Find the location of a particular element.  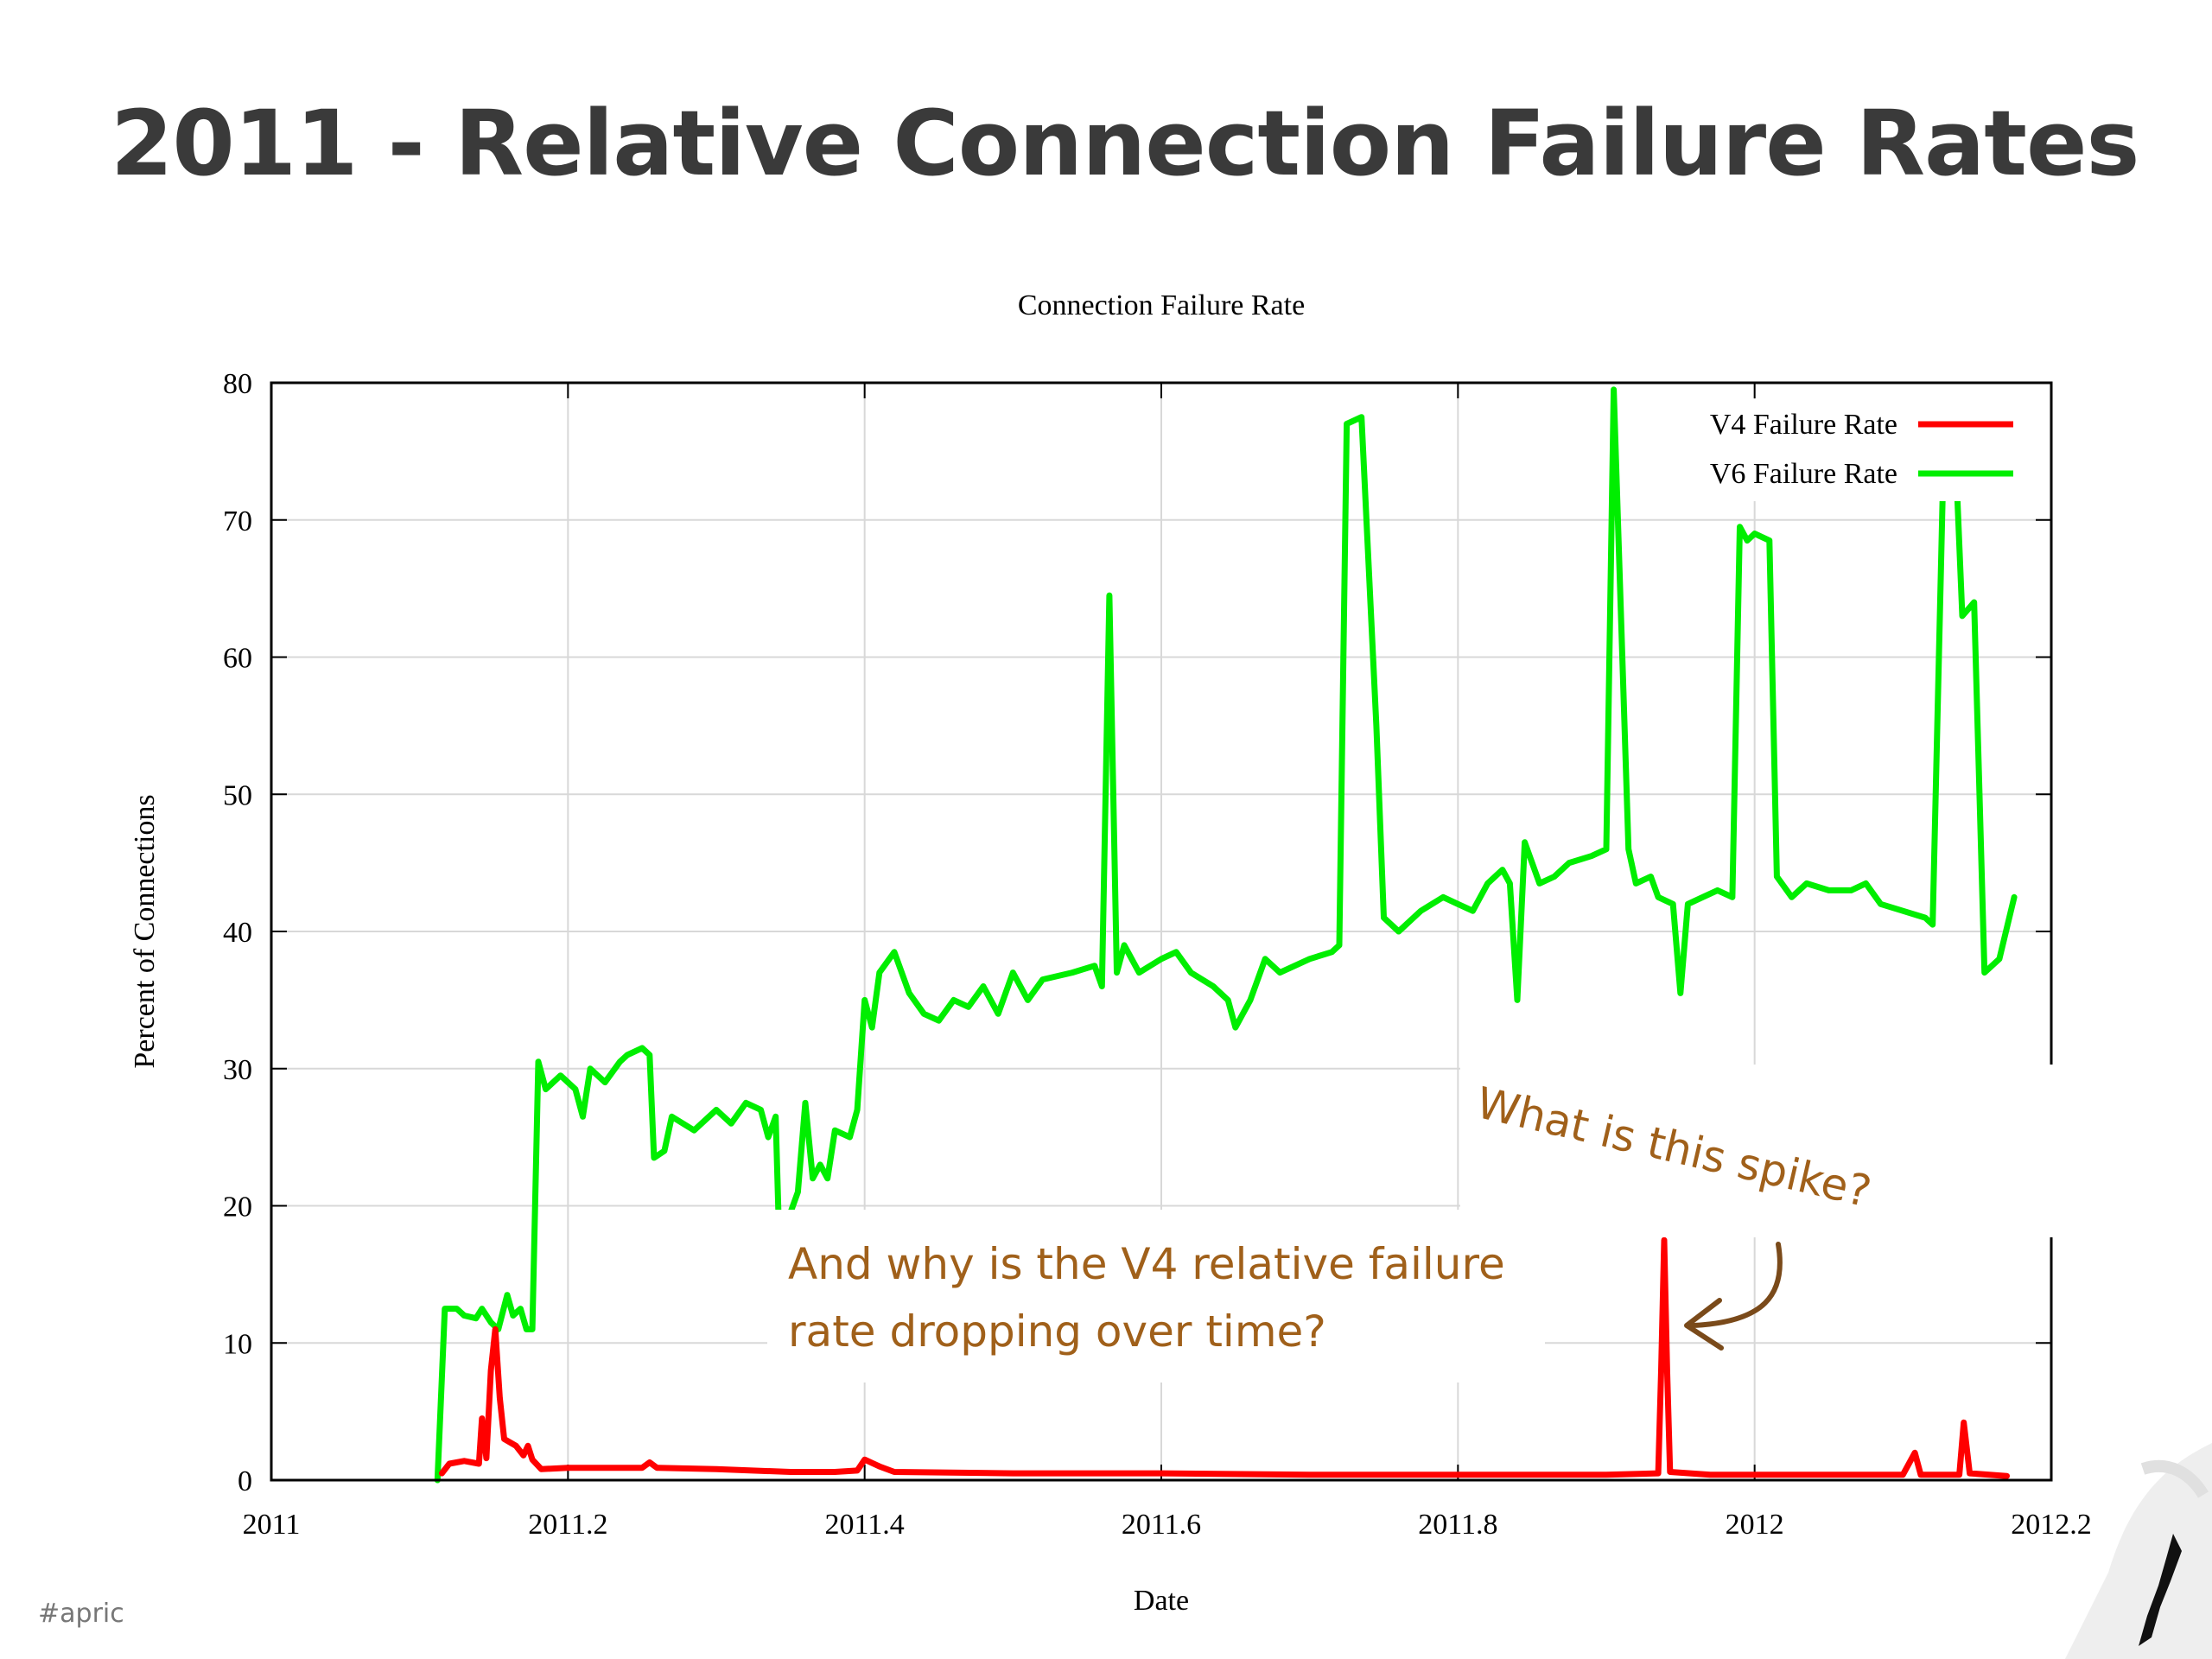

x-tick-label: 2012.2 is located at coordinates (2051, 1525).